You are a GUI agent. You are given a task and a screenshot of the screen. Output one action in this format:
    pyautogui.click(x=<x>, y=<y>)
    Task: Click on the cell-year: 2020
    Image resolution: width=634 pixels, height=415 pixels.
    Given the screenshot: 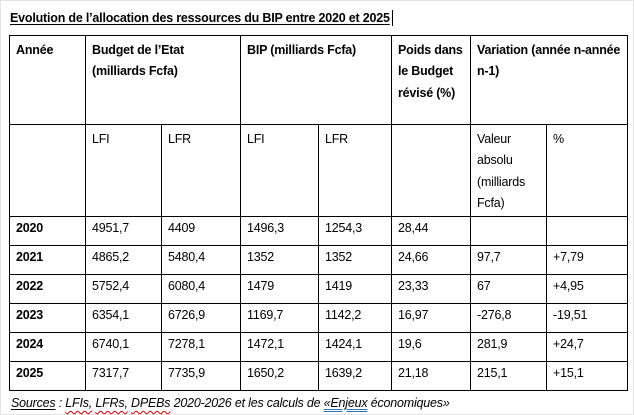 What is the action you would take?
    pyautogui.click(x=47, y=231)
    